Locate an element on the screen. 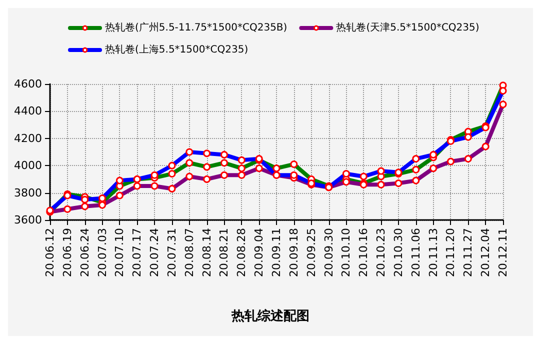  x-tick-label: 20.11.20 is located at coordinates (451, 252).